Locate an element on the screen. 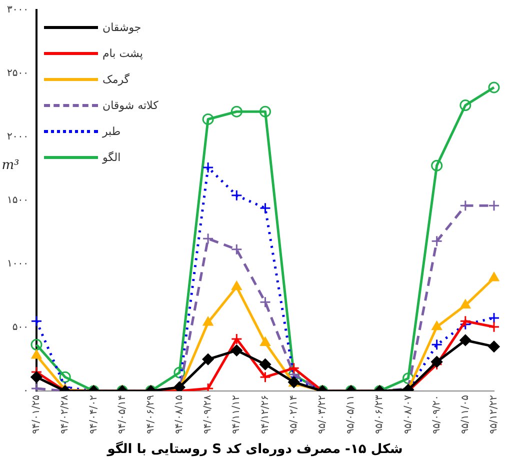 This screenshot has width=510, height=465. y-tick-label: ۳۰۰۰ is located at coordinates (17, 10).